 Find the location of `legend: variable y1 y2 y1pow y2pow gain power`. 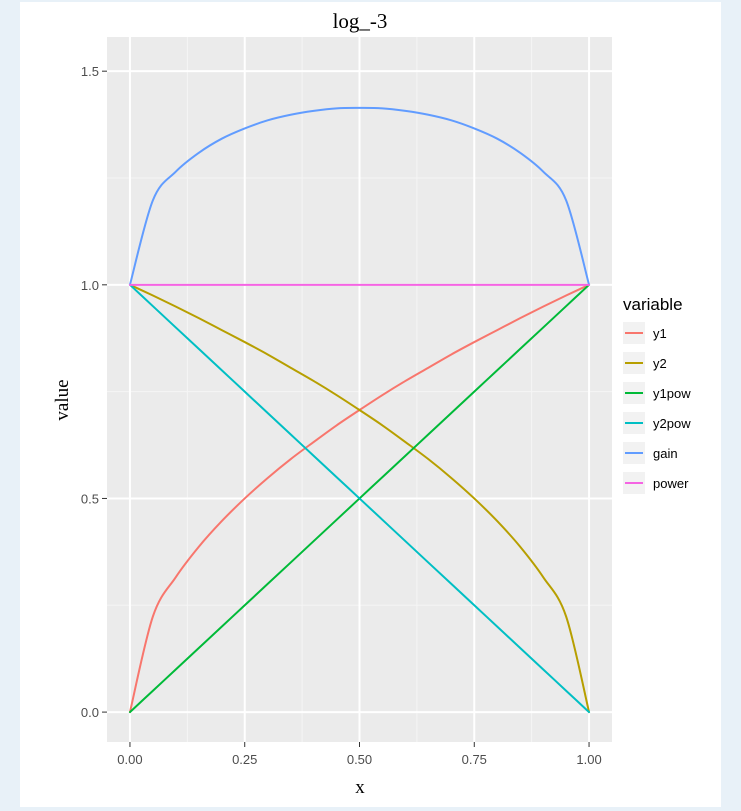

legend: variable y1 y2 y1pow y2pow gain power is located at coordinates (657, 394).